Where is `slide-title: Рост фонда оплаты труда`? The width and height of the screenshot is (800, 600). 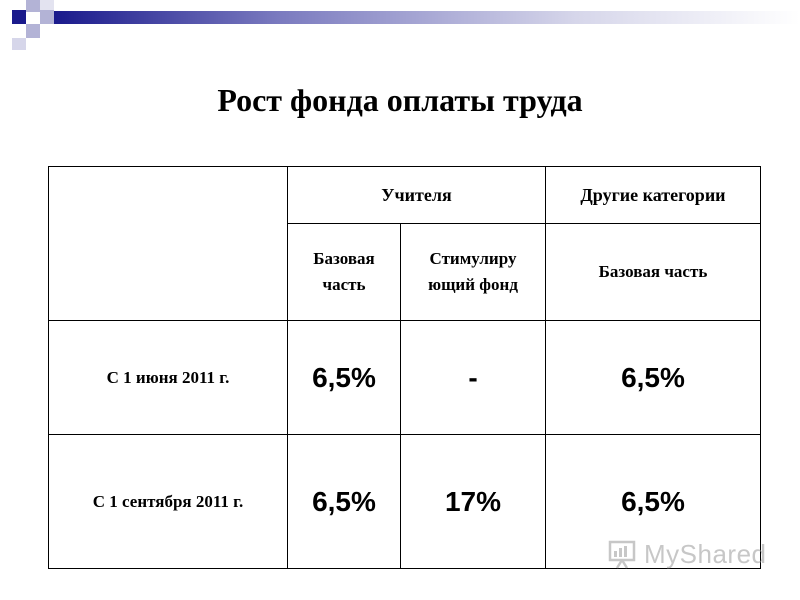 slide-title: Рост фонда оплаты труда is located at coordinates (400, 100).